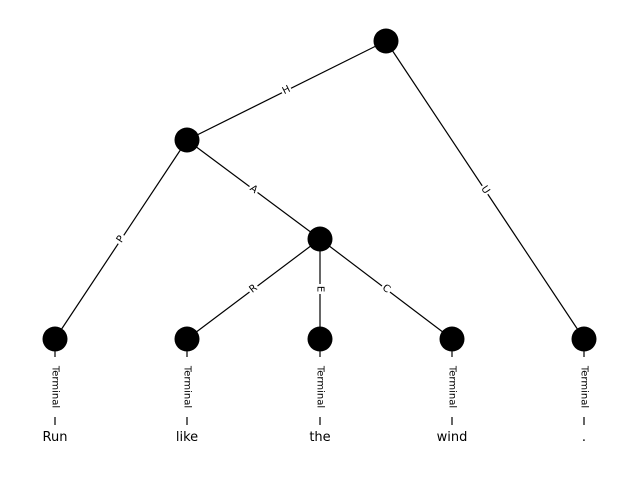 The height and width of the screenshot is (480, 640). I want to click on edge-label: R, so click(253, 288).